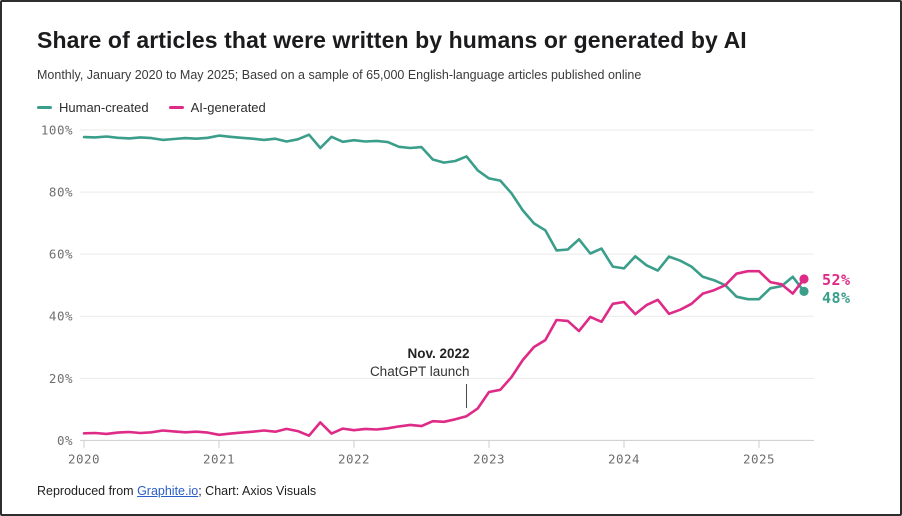 The height and width of the screenshot is (516, 902). What do you see at coordinates (219, 459) in the screenshot?
I see `x-axis-label: 2021` at bounding box center [219, 459].